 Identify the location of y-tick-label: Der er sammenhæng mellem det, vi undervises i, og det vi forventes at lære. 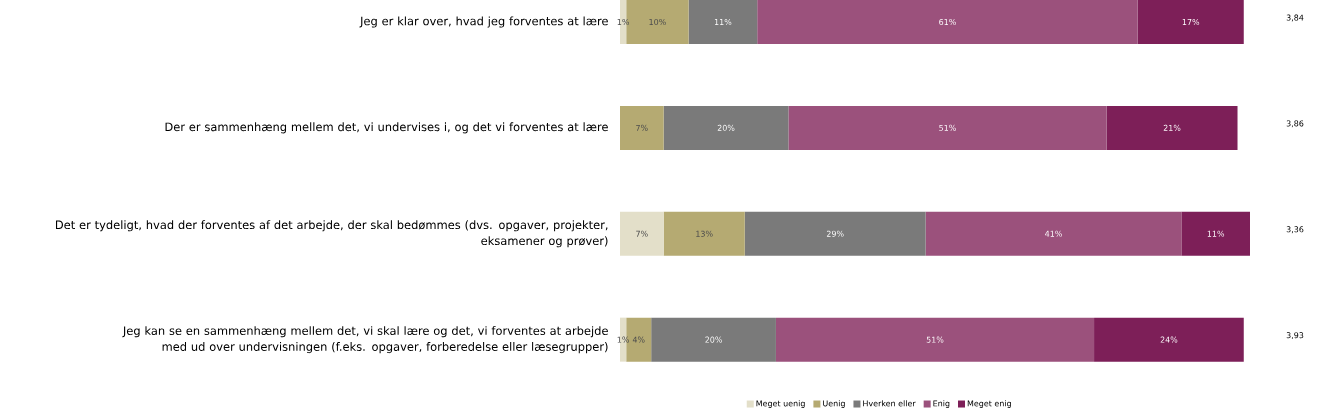
(386, 128).